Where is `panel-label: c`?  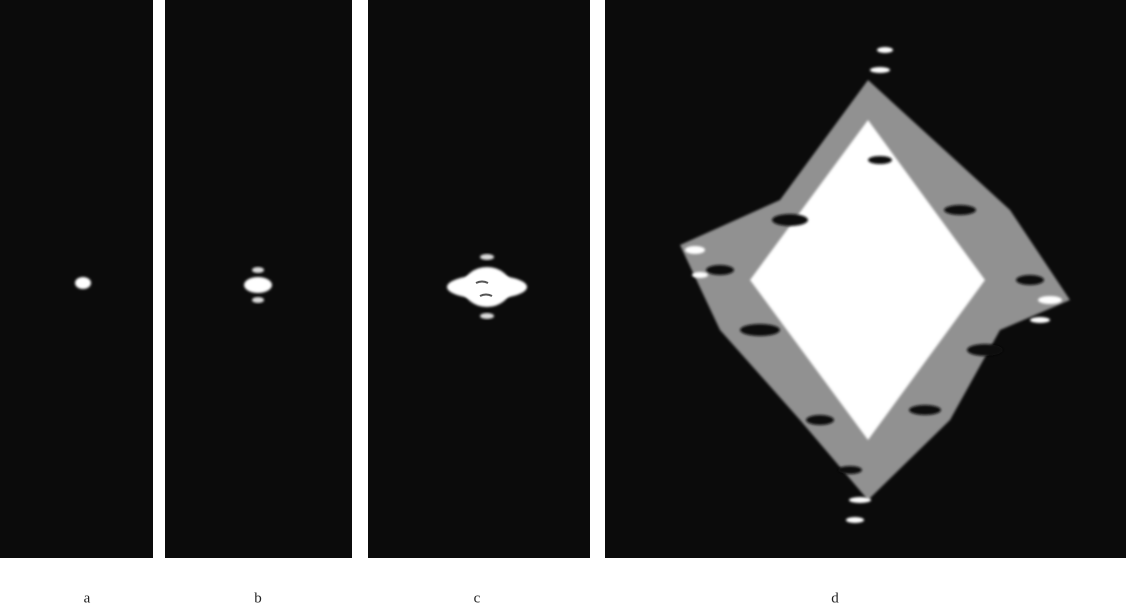 panel-label: c is located at coordinates (477, 598).